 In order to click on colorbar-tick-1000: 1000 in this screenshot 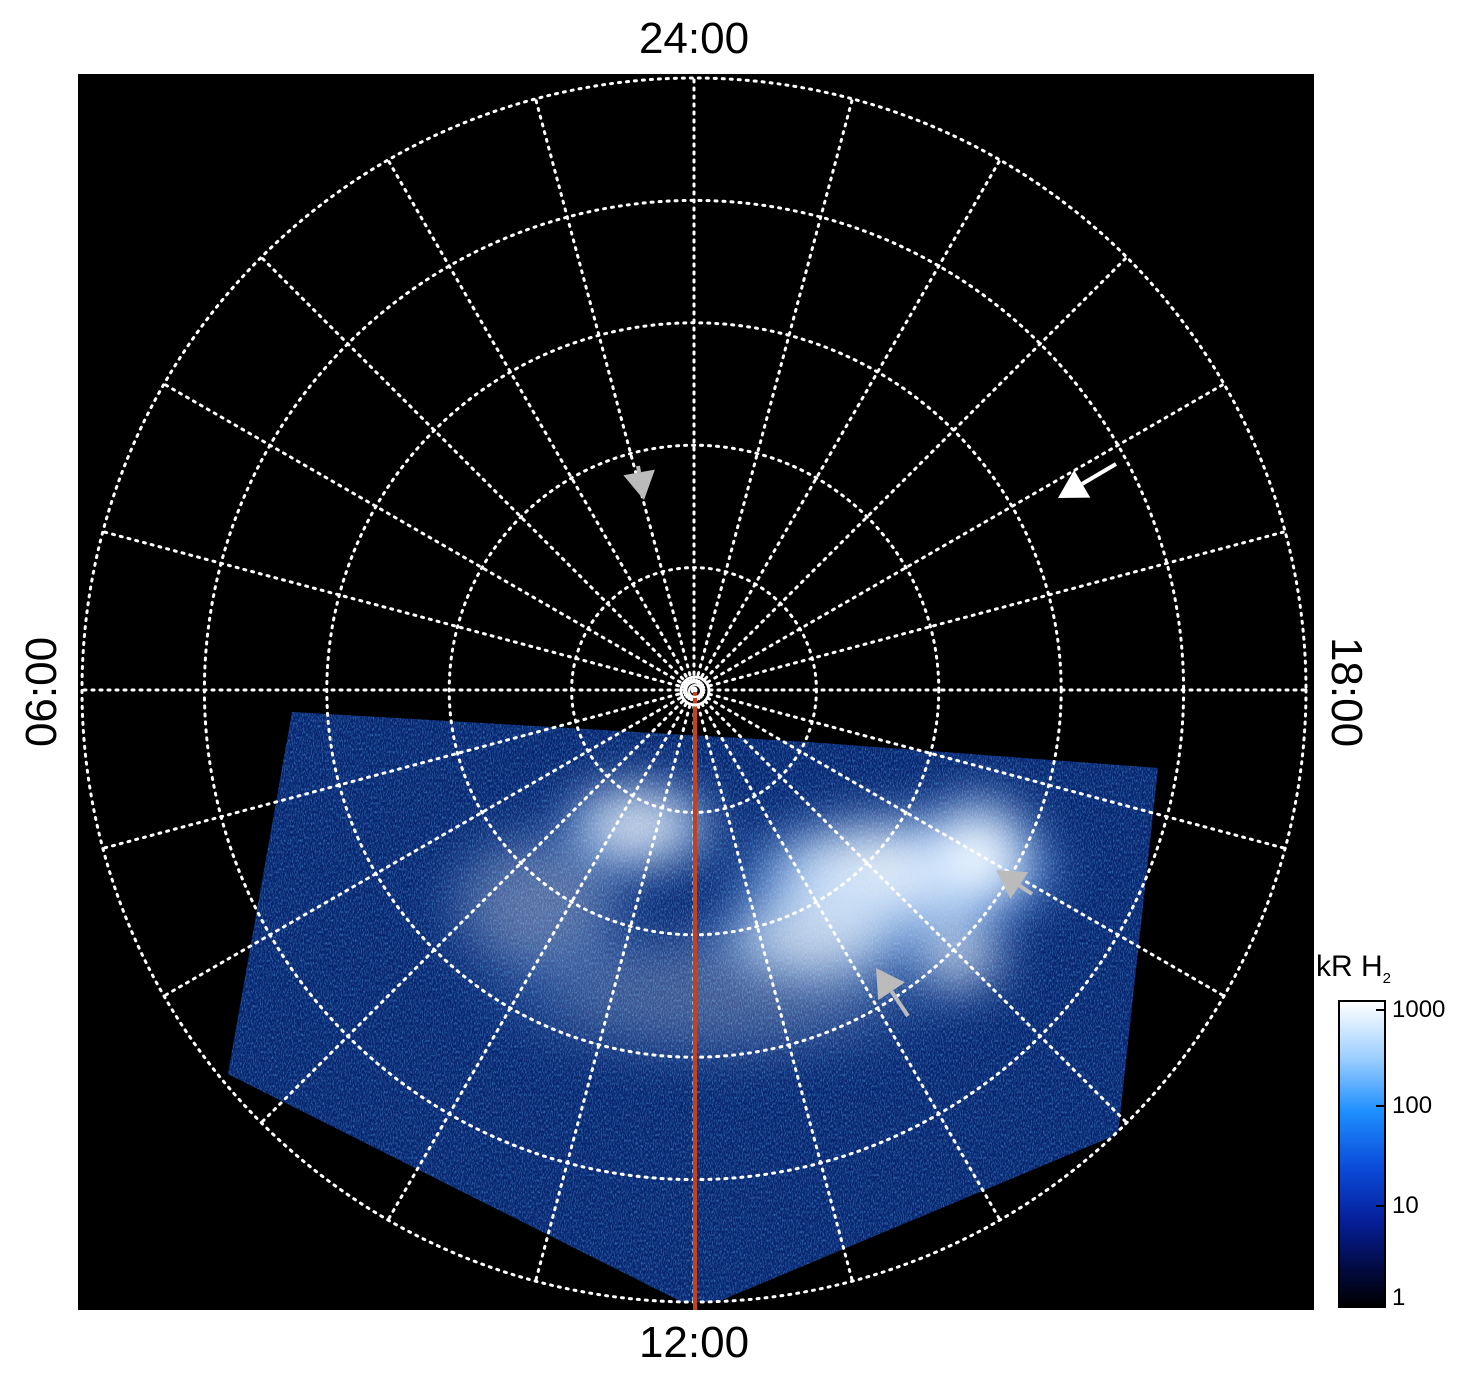, I will do `click(1419, 1009)`.